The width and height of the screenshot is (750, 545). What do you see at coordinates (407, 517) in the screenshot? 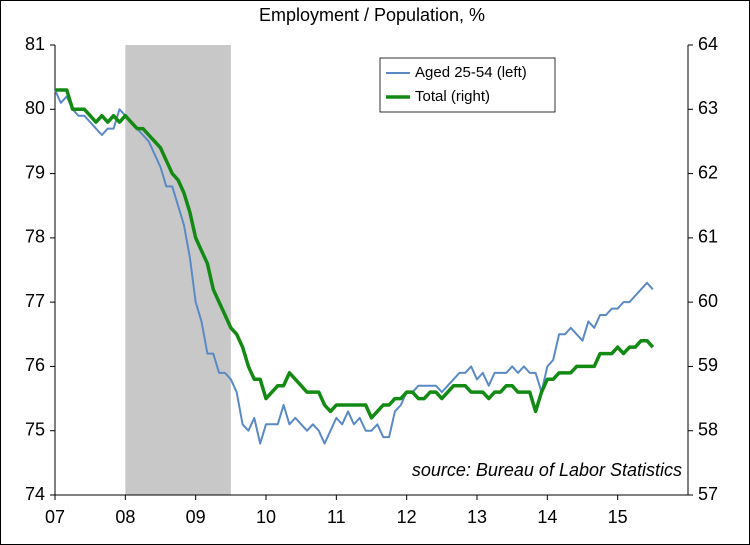
I see `x-tick-label: 12` at bounding box center [407, 517].